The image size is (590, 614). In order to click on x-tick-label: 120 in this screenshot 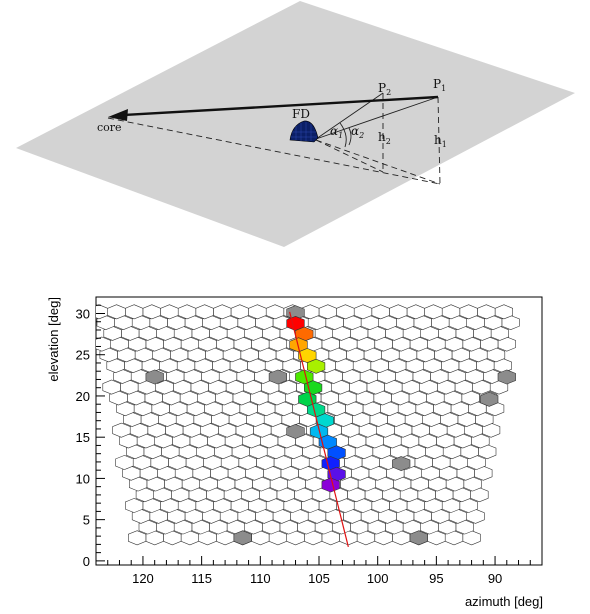, I will do `click(143, 578)`.